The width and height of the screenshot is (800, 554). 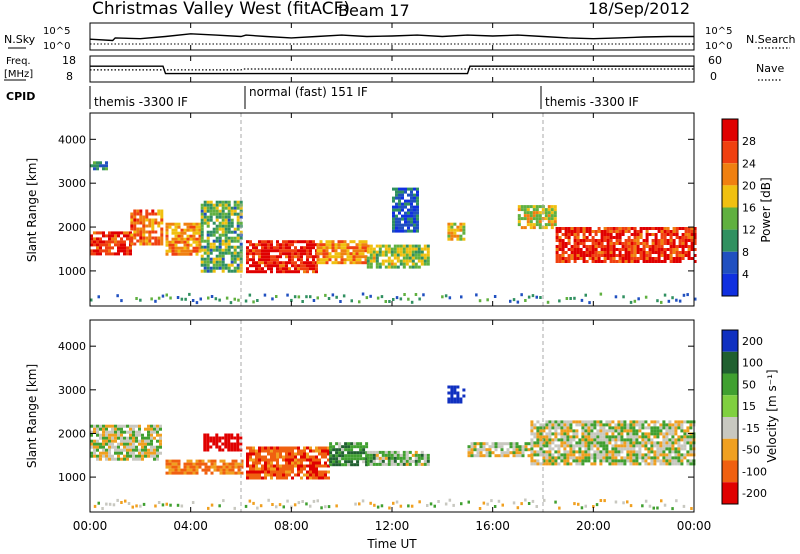 I want to click on power-ytick-label: 1000, so click(x=72, y=271).